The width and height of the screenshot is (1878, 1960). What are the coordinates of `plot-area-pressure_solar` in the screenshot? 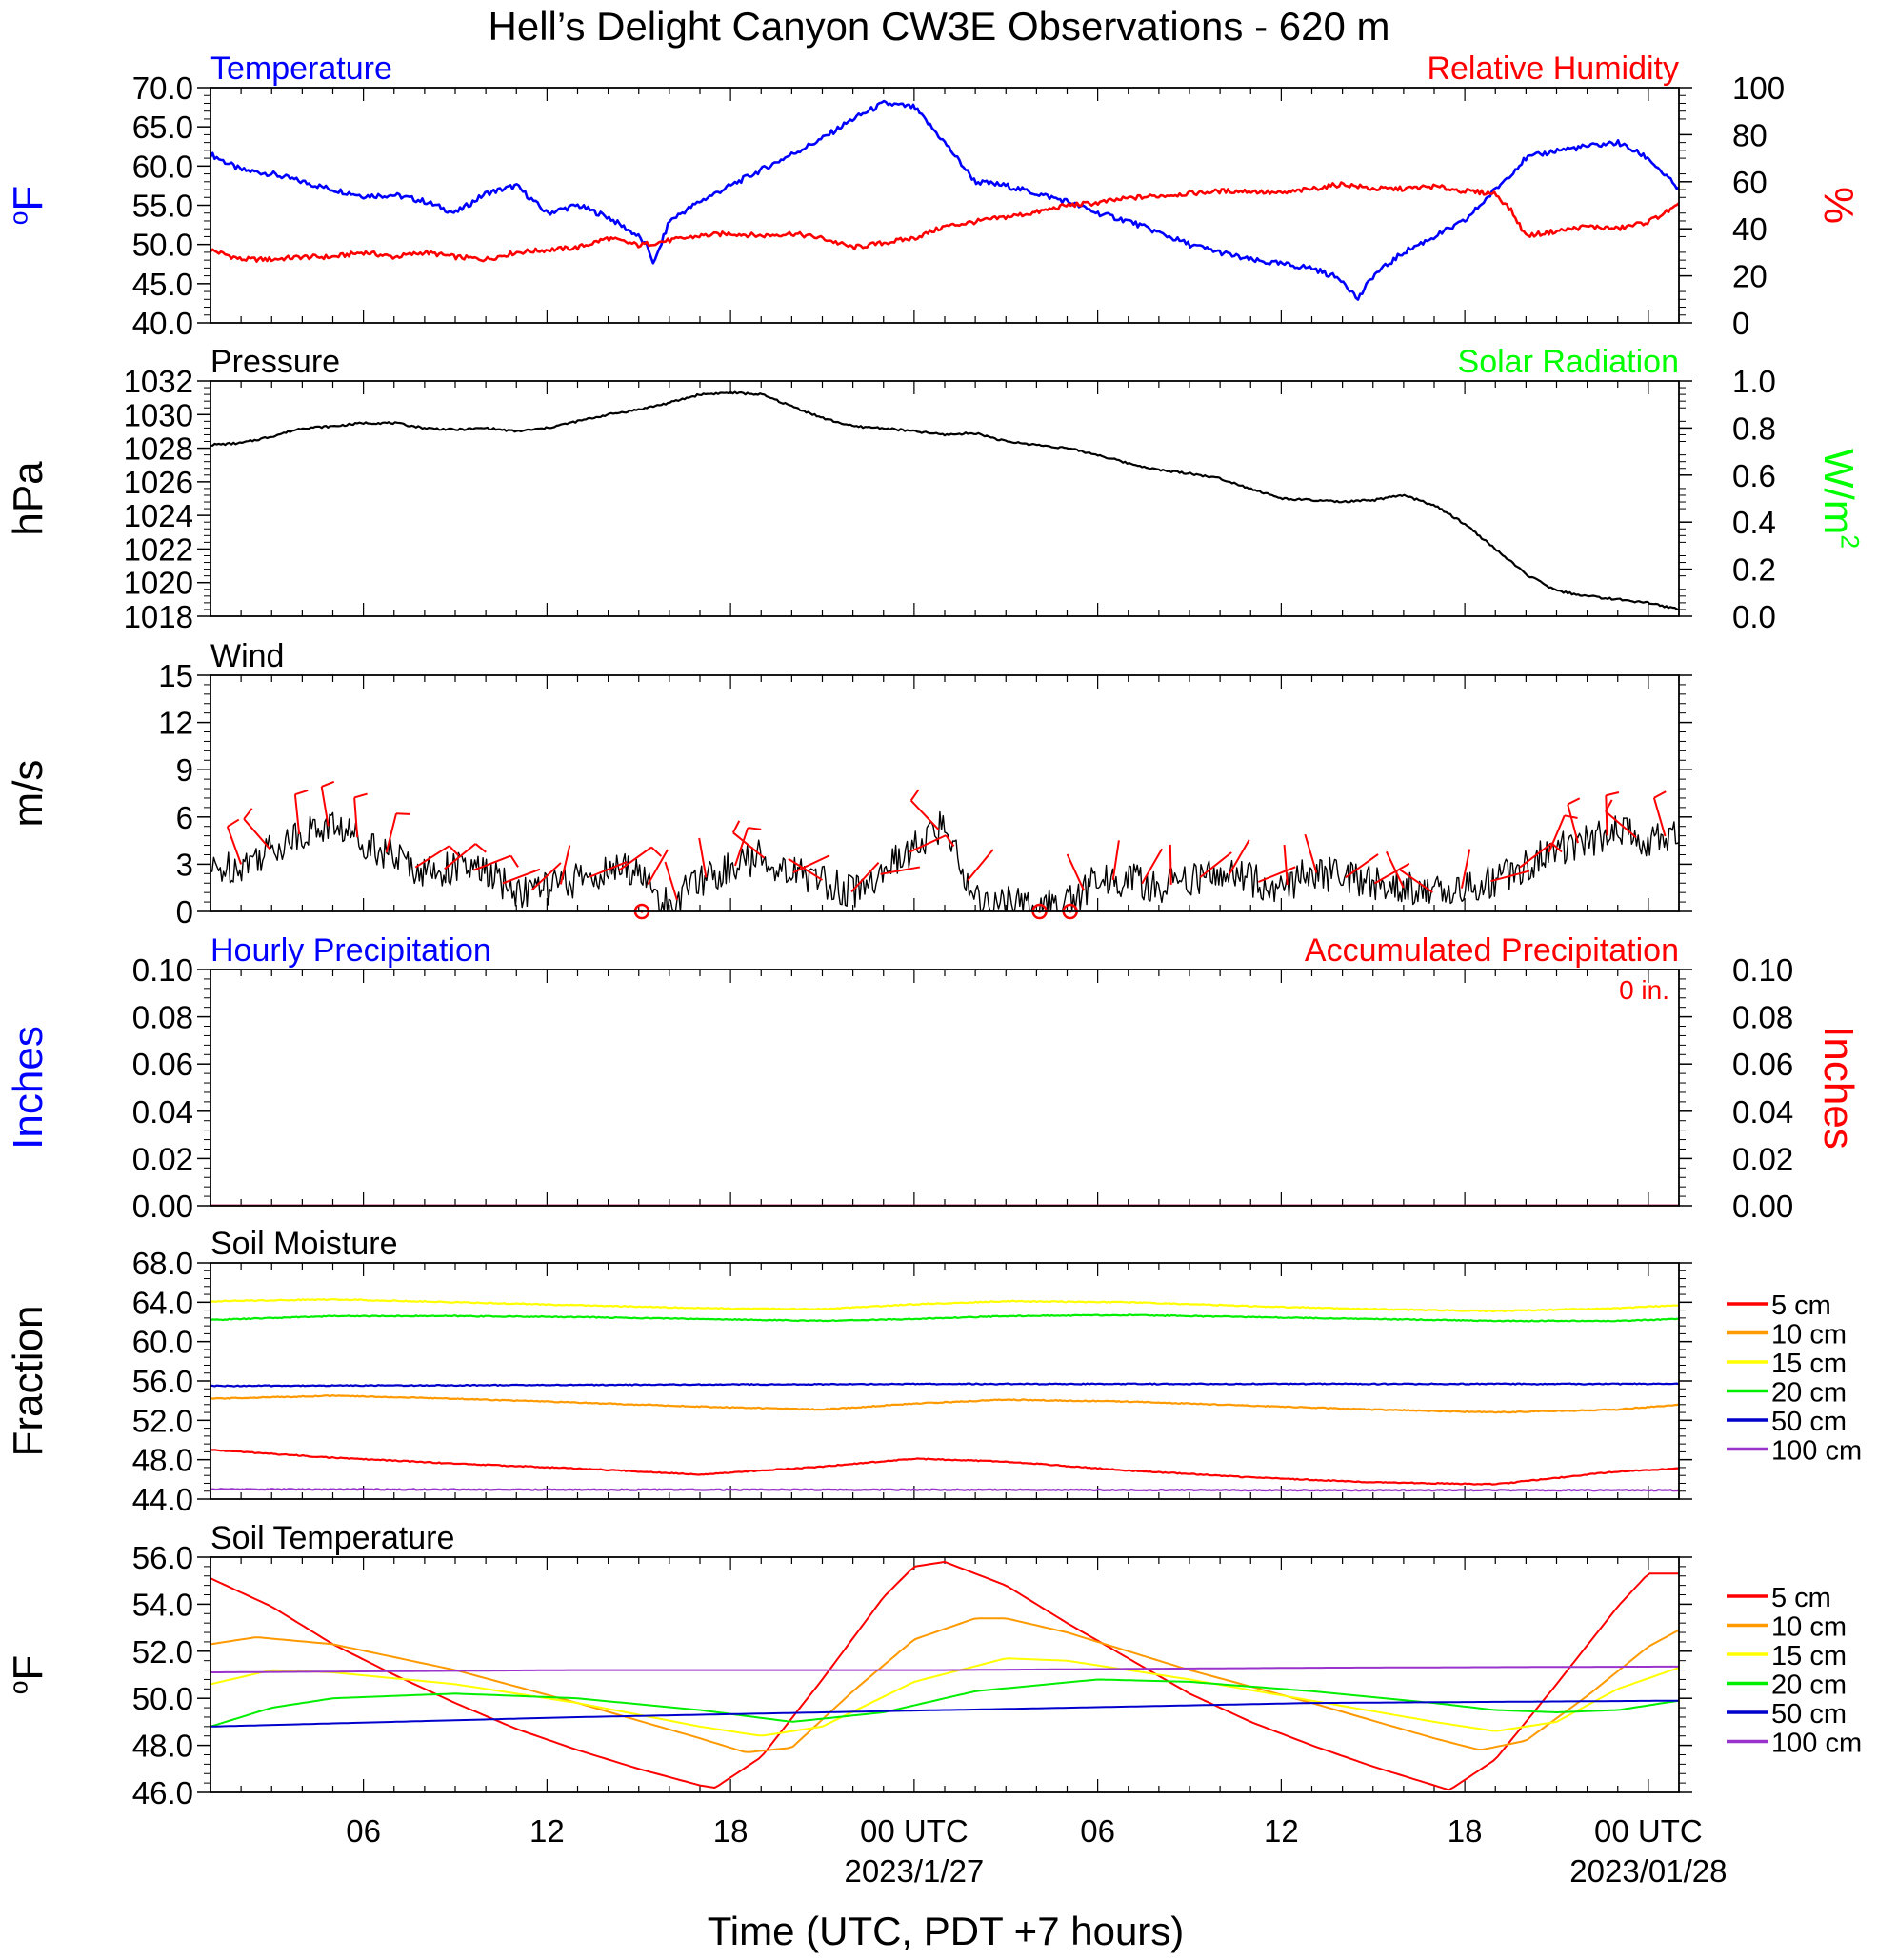 It's located at (944, 500).